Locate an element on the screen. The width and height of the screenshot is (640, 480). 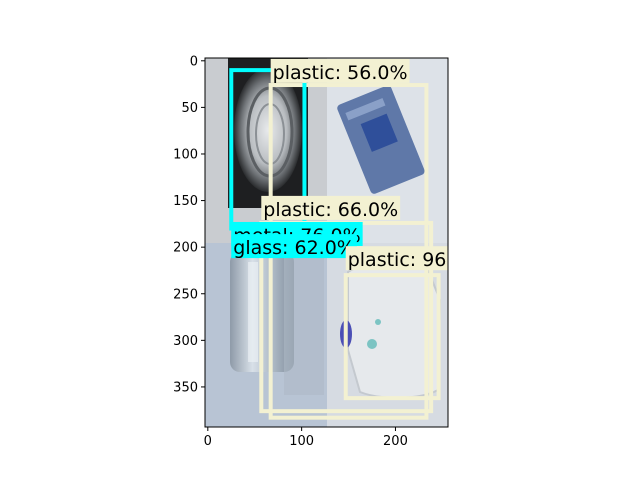
y-tick-label: 0 is located at coordinates (194, 61).